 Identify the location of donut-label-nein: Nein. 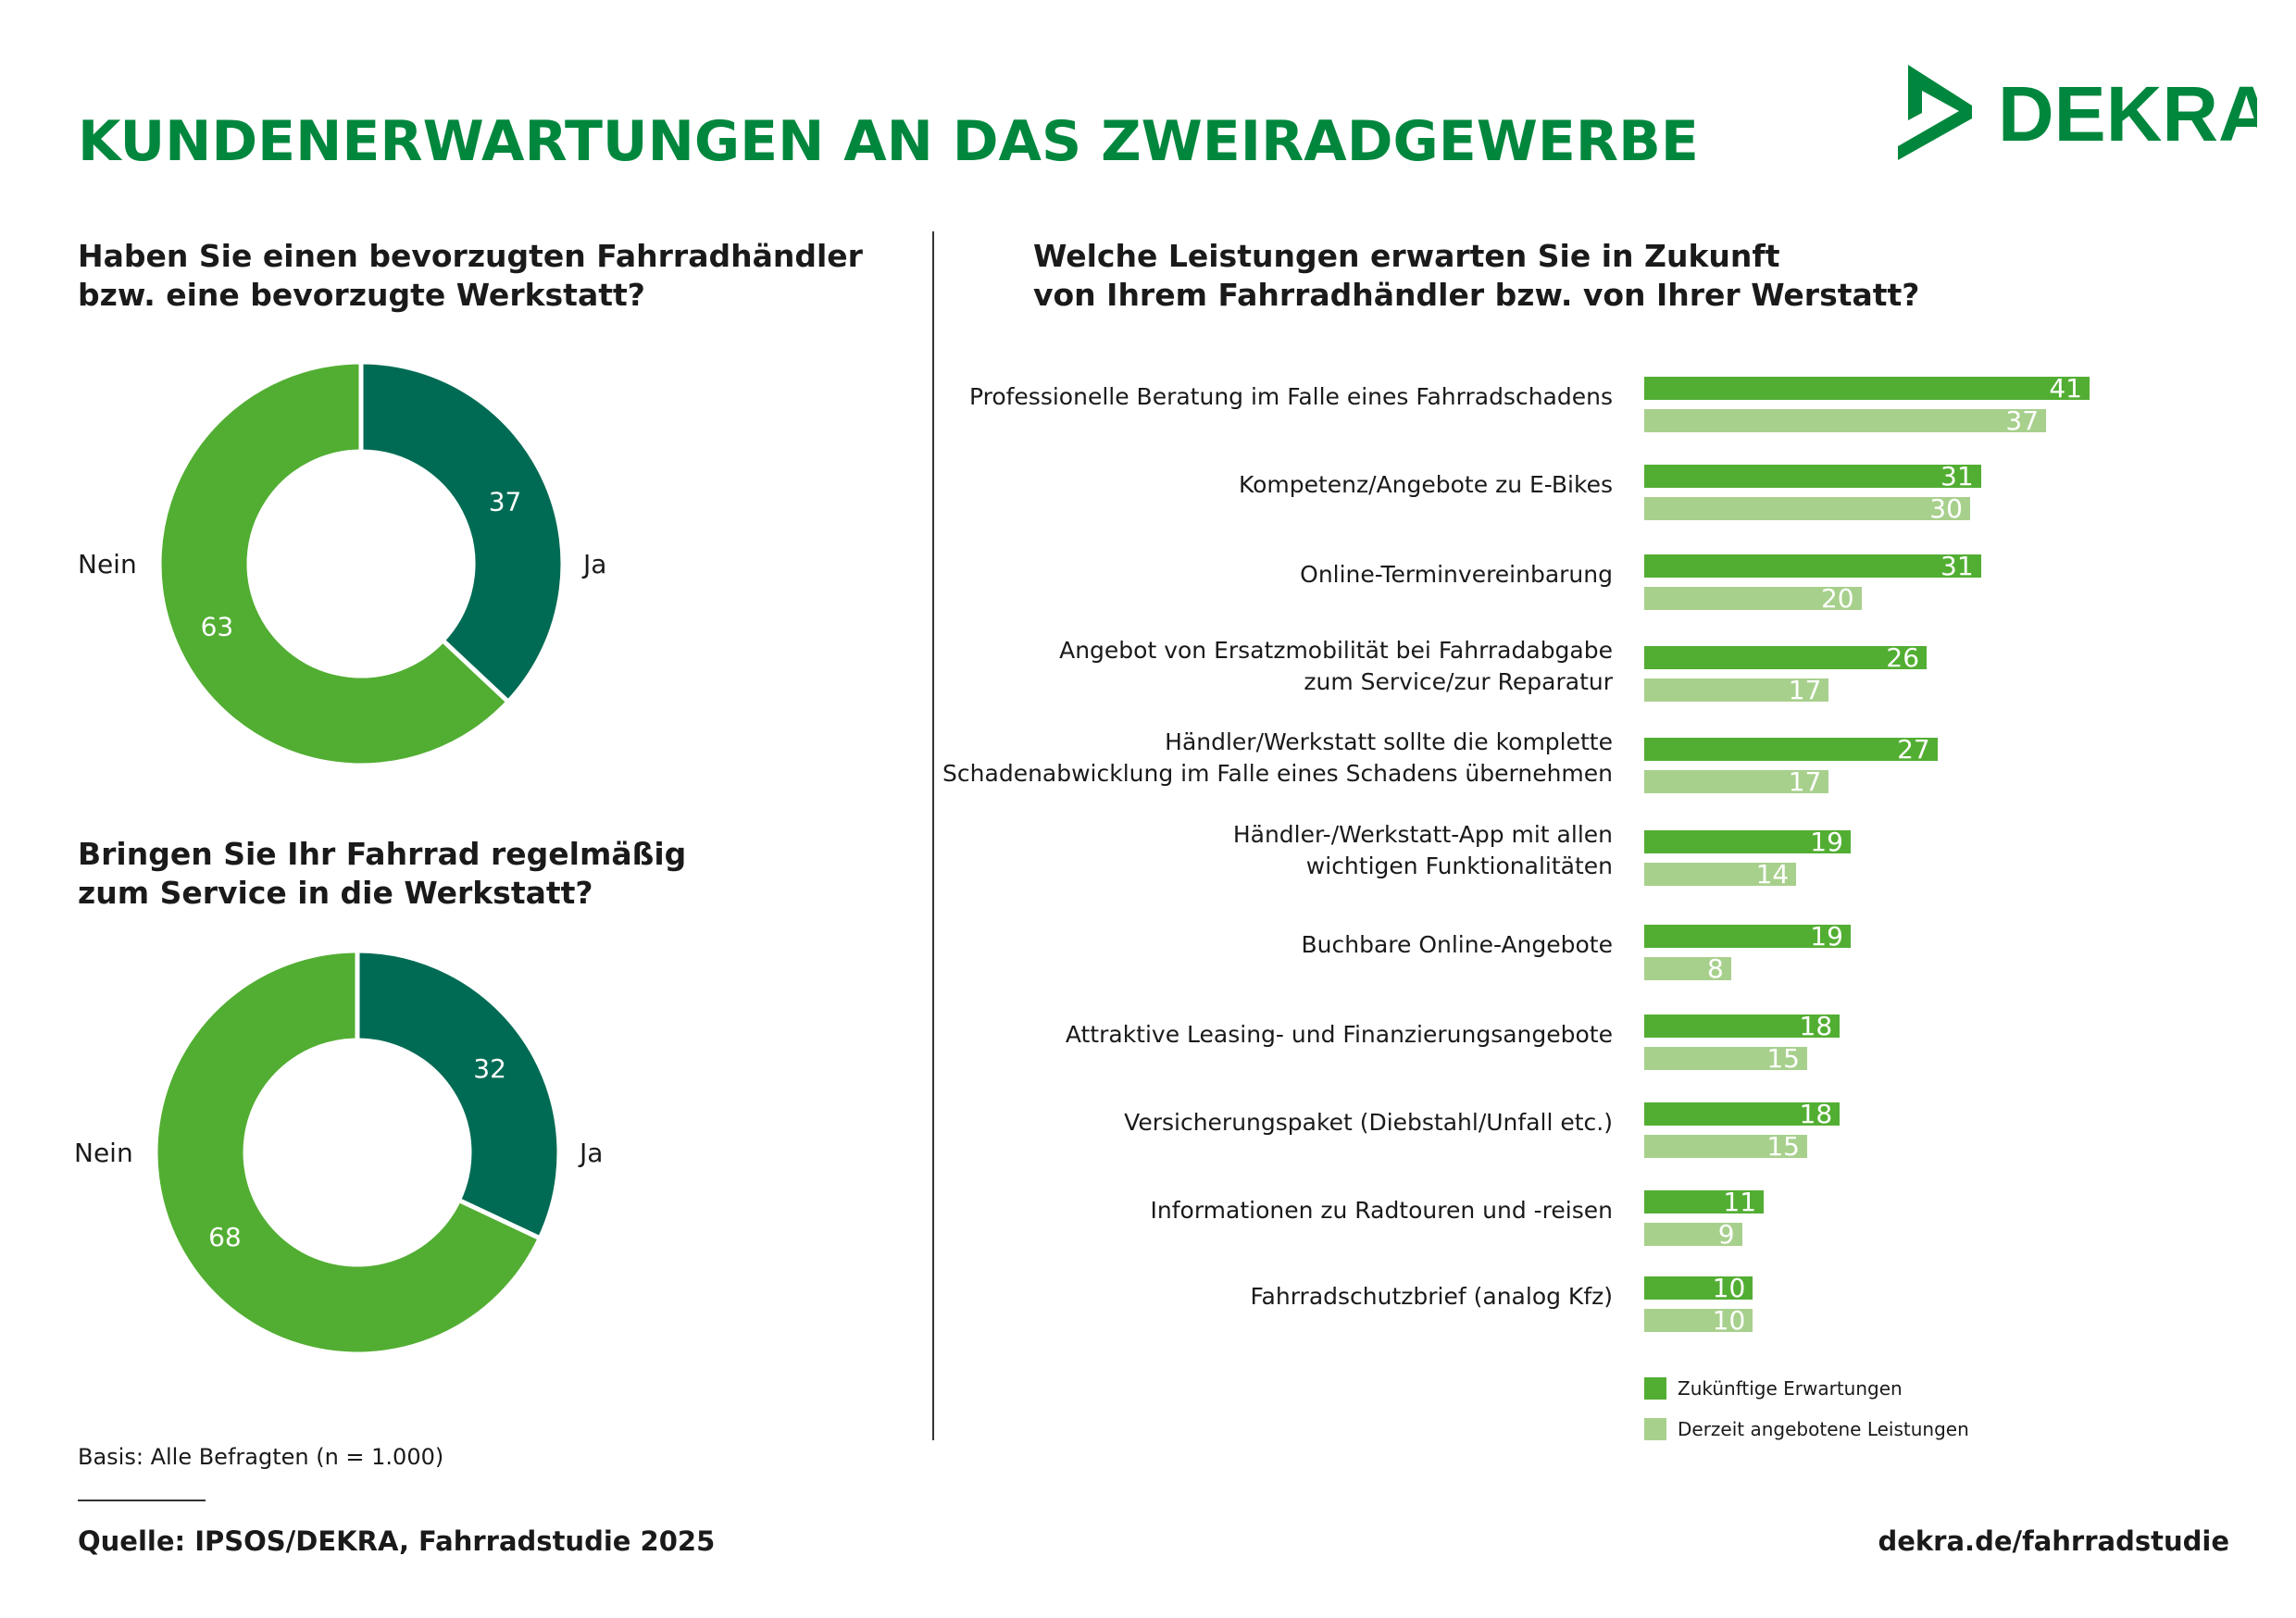
(107, 564).